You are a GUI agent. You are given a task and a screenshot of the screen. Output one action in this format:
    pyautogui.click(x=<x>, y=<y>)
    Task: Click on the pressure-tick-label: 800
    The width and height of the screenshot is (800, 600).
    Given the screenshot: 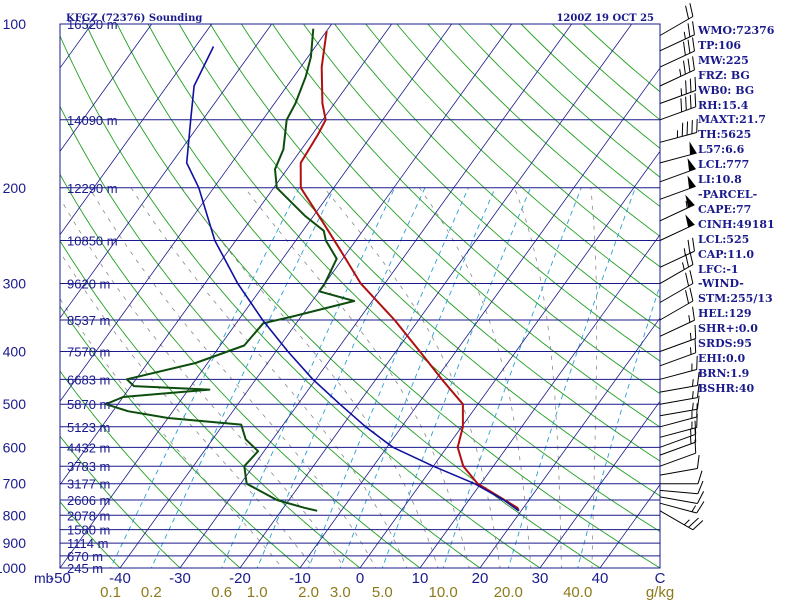 What is the action you would take?
    pyautogui.click(x=15, y=515)
    